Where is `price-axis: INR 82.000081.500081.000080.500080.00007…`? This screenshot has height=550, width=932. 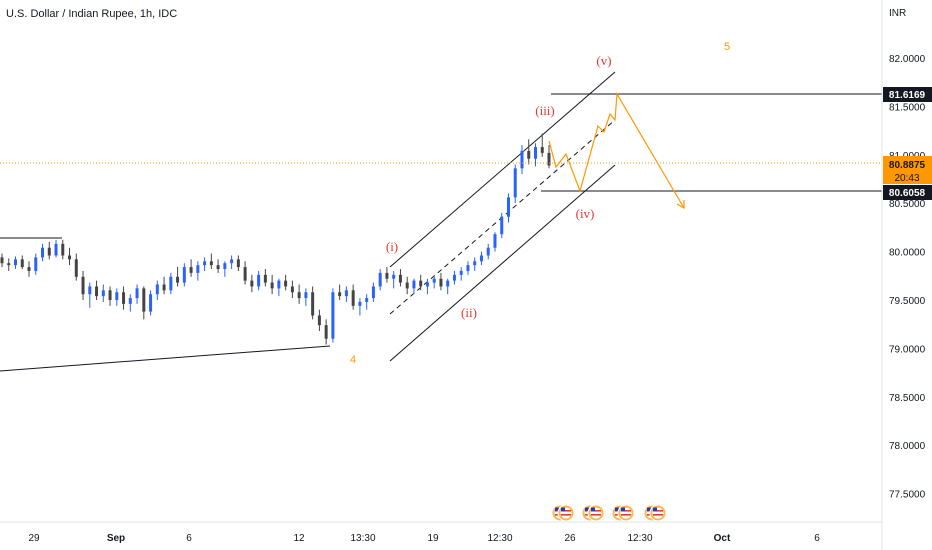 price-axis: INR 82.000081.500081.000080.500080.00007… is located at coordinates (906, 275).